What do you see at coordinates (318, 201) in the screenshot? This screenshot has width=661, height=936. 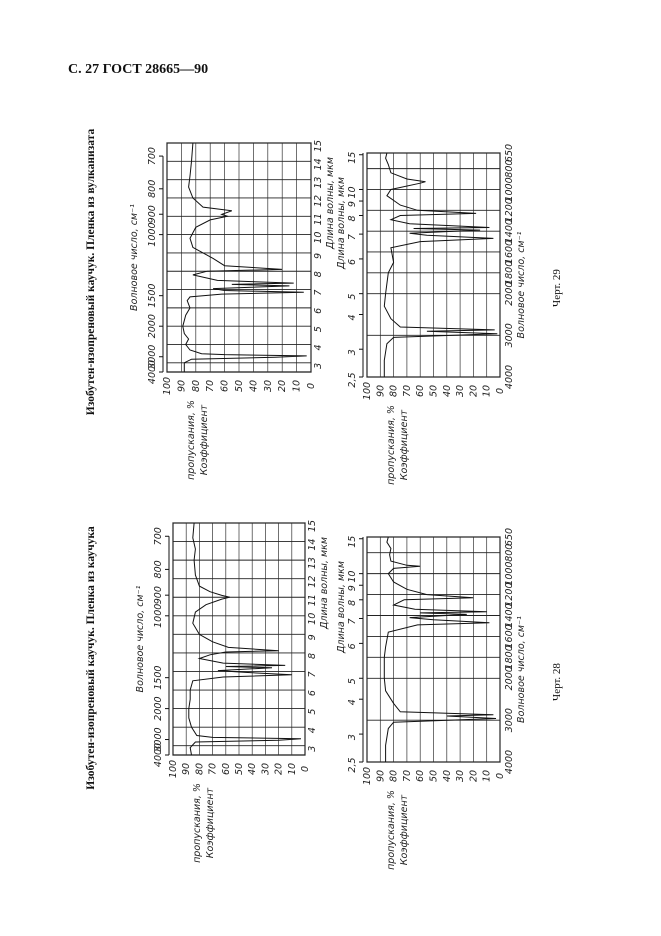 I see `tick-label-wavelength: 12` at bounding box center [318, 201].